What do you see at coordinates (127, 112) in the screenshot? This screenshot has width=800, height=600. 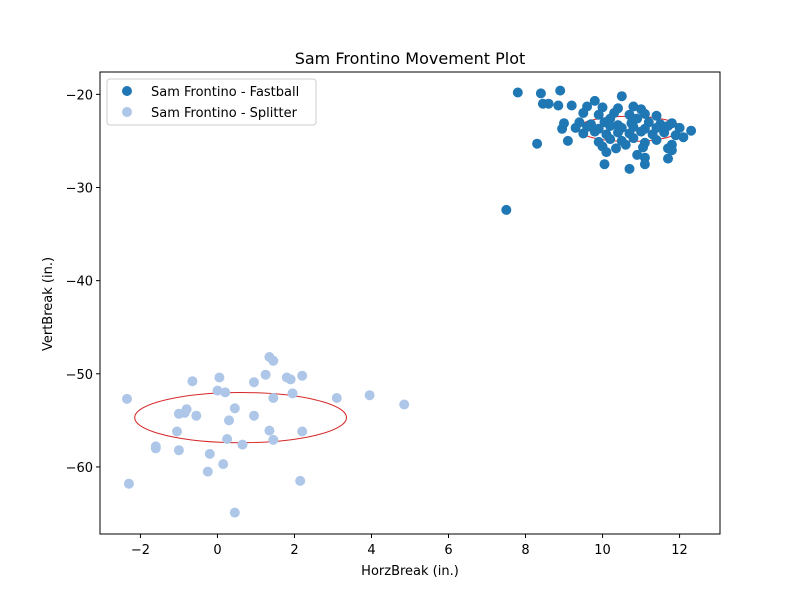 I see `legend-marker-splitter` at bounding box center [127, 112].